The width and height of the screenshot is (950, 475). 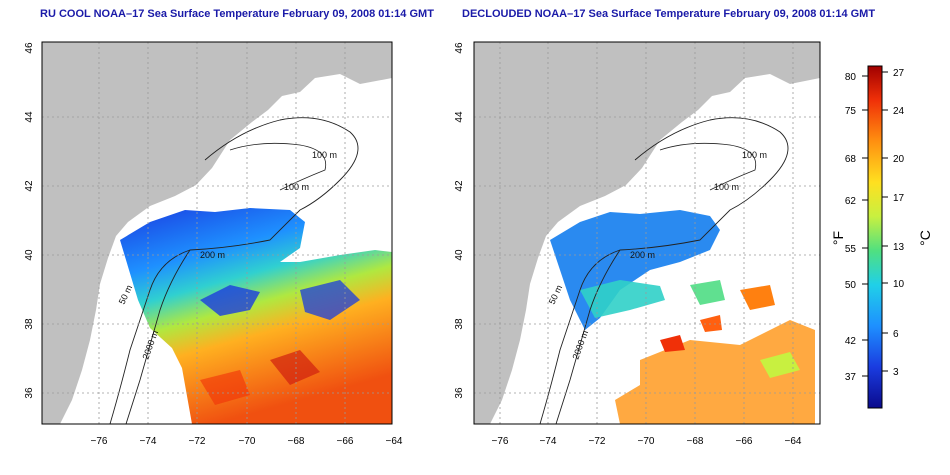 What do you see at coordinates (875, 237) in the screenshot?
I see `colorbar-gradient` at bounding box center [875, 237].